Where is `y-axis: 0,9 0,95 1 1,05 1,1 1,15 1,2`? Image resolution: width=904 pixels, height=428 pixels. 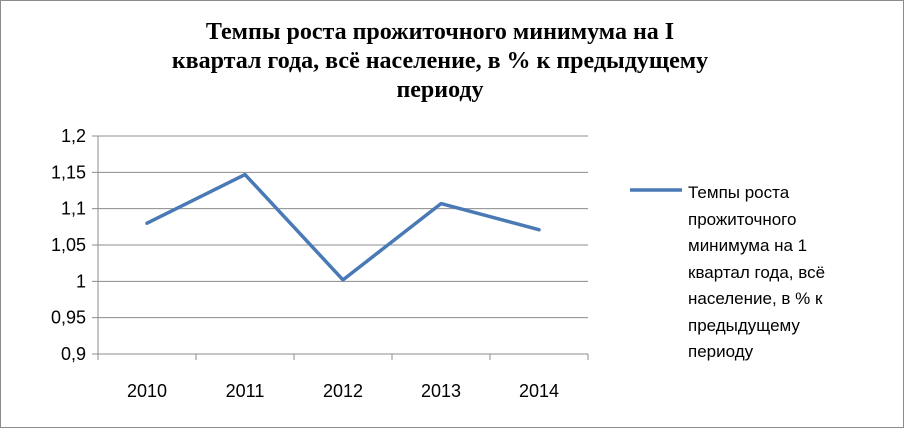
y-axis: 0,9 0,95 1 1,05 1,1 1,15 1,2 is located at coordinates (75, 245).